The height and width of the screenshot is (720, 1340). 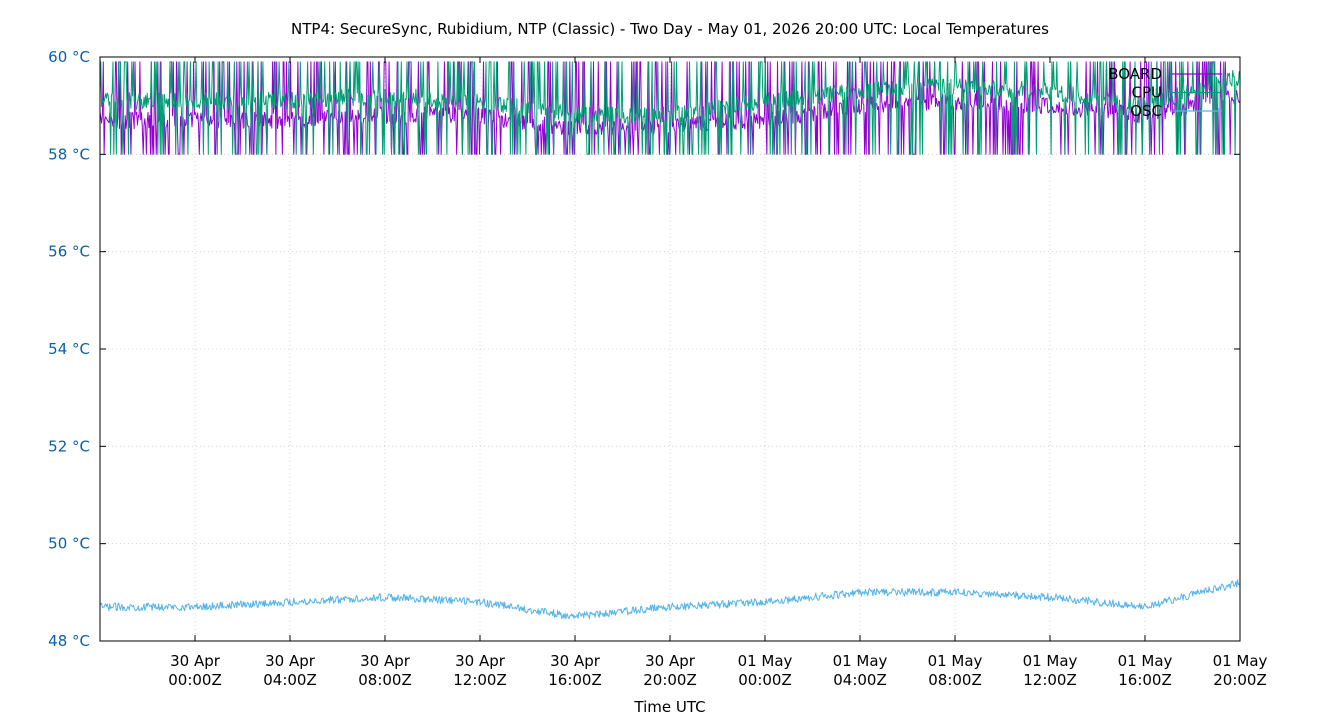 I want to click on x-tick-label: 30 Apr 16:00Z, so click(x=575, y=670).